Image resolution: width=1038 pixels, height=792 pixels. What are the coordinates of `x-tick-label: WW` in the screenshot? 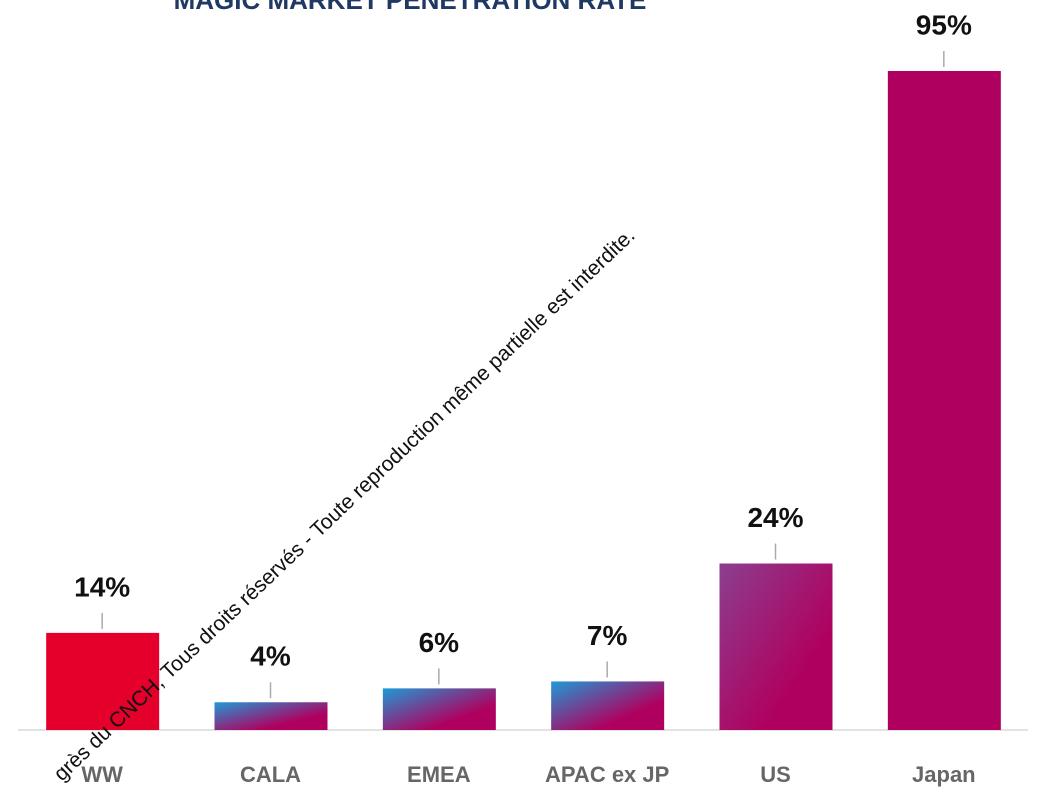 It's located at (102, 774).